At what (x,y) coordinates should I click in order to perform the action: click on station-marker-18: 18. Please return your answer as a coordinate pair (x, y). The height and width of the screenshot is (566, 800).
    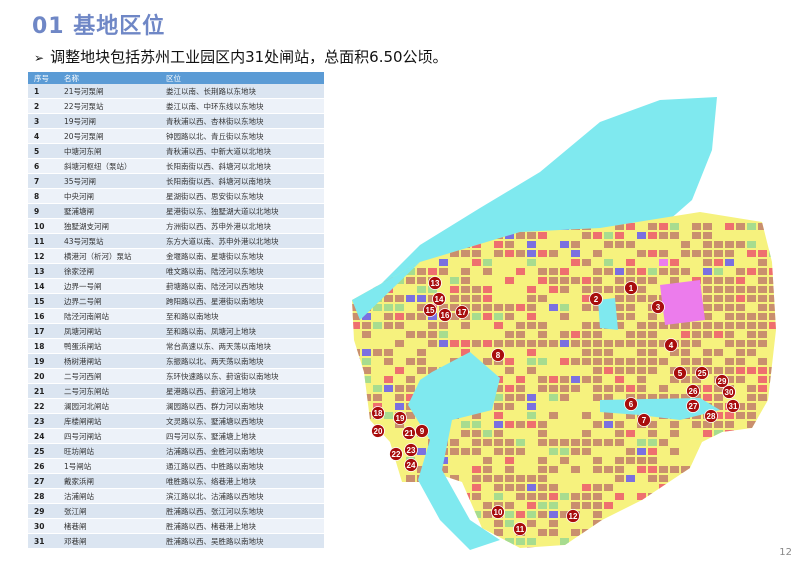
    Looking at the image, I should click on (378, 413).